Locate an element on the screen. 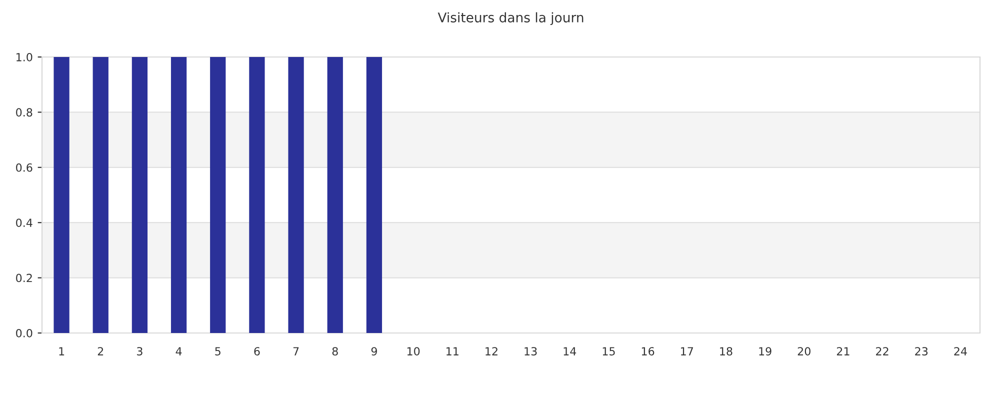 This screenshot has width=1000, height=400. x-tick-label: 14 is located at coordinates (570, 351).